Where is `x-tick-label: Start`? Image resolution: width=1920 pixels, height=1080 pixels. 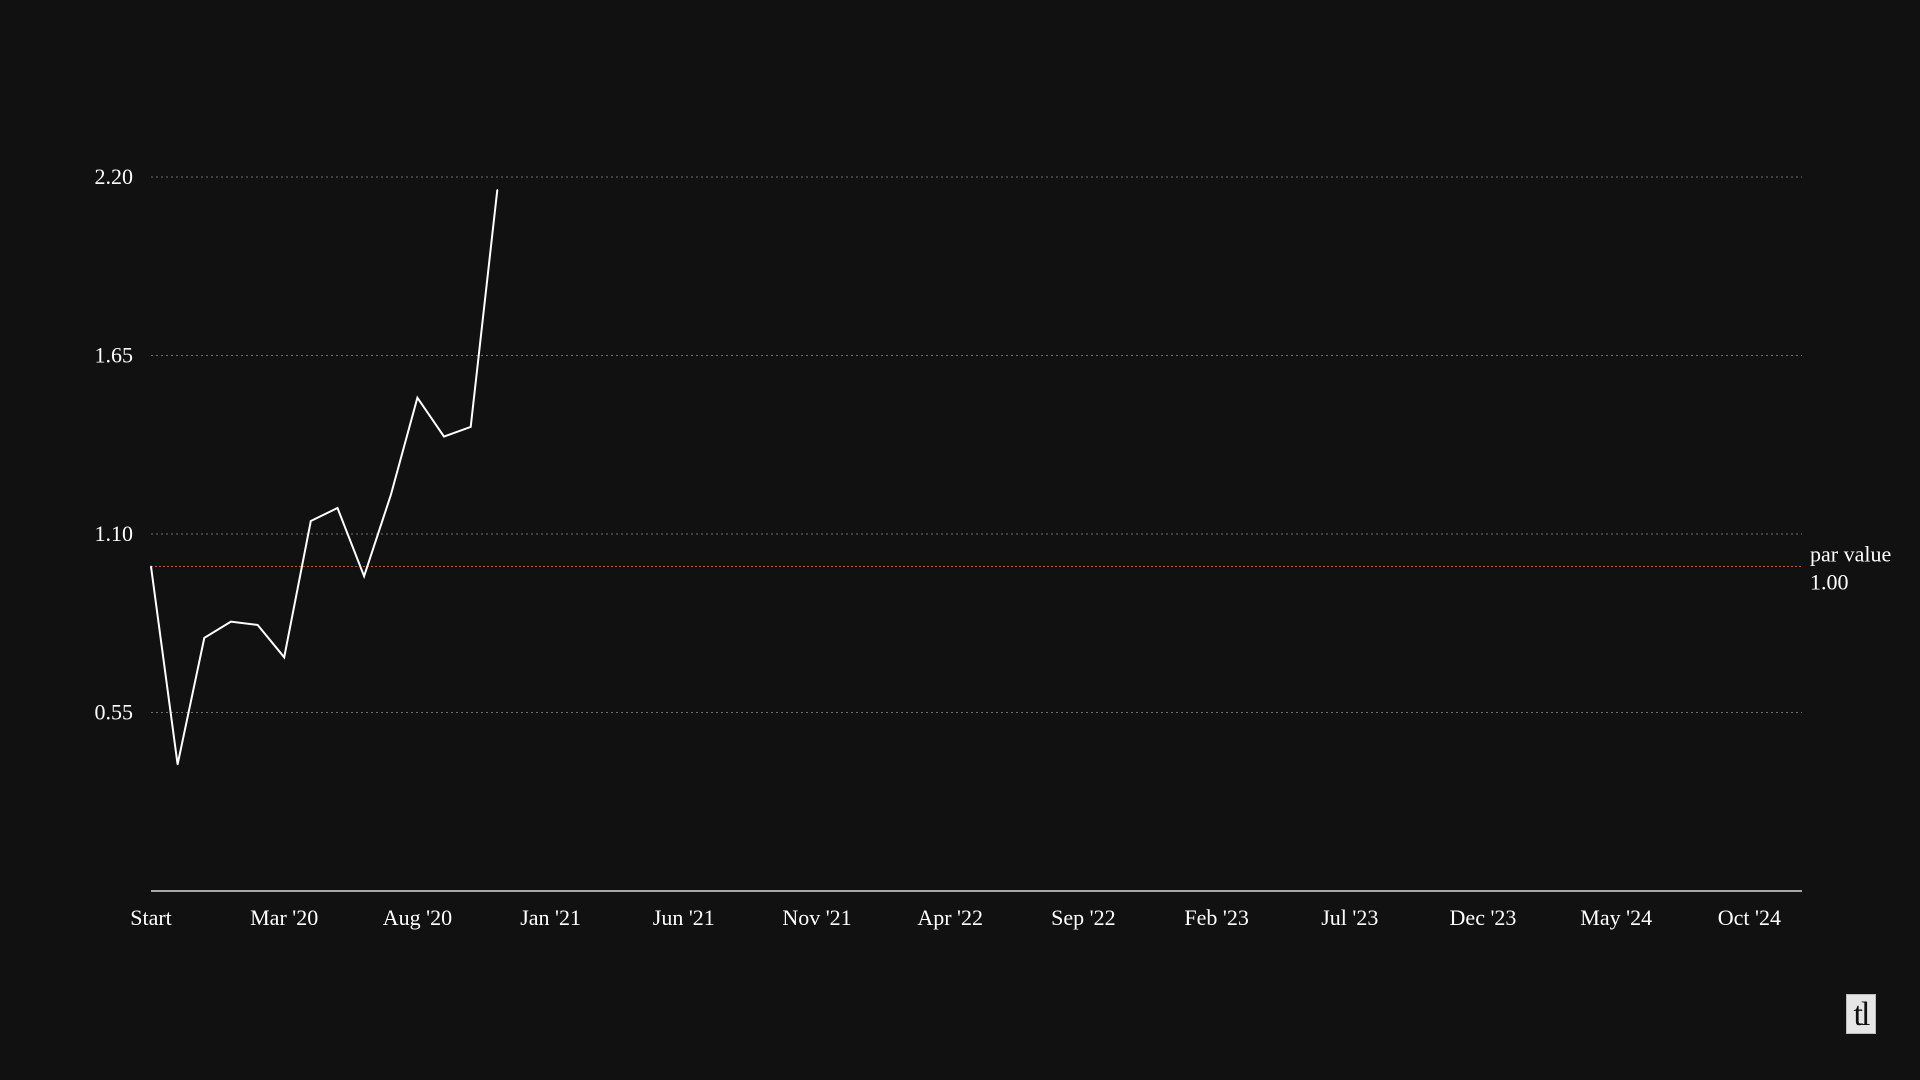 x-tick-label: Start is located at coordinates (151, 917).